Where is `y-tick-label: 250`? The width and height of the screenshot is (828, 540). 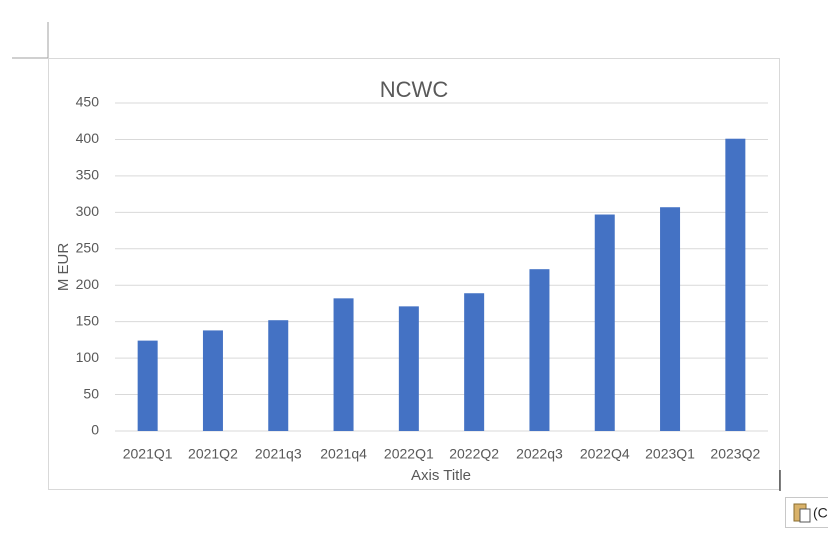 y-tick-label: 250 is located at coordinates (88, 247).